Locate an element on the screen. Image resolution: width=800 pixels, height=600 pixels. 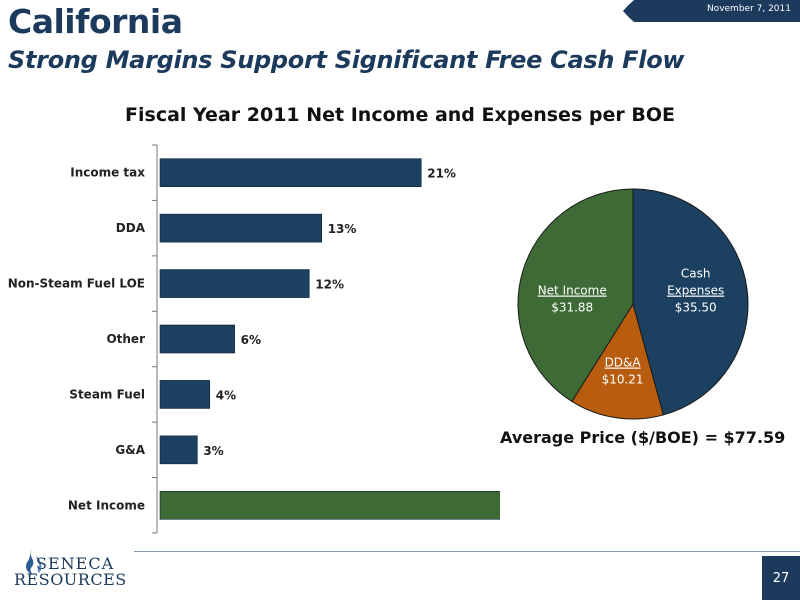
slice-group-dd-a: DD&A $10.21 is located at coordinates (617, 361).